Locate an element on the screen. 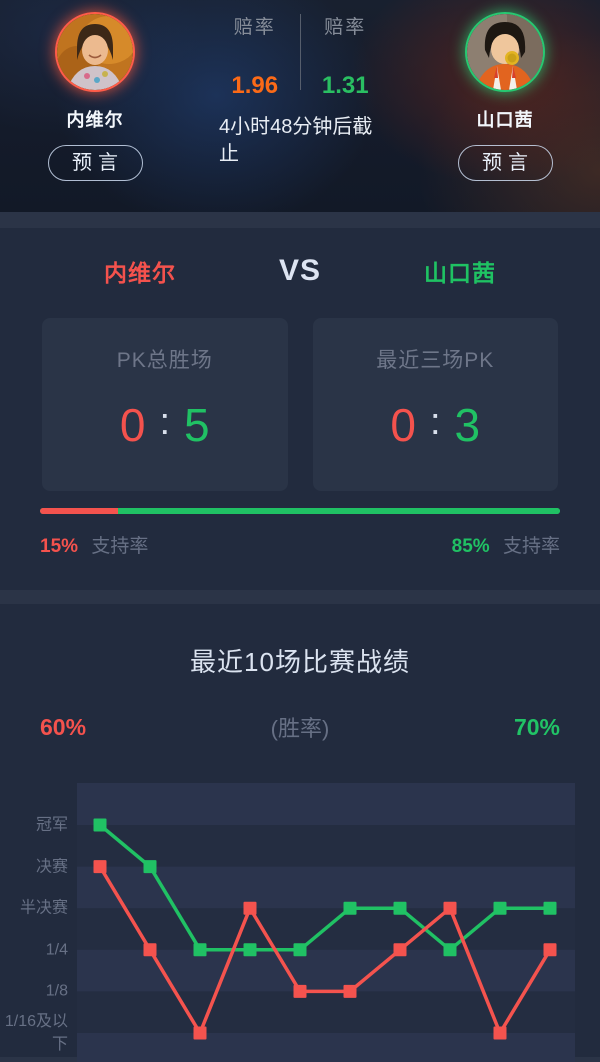  left-player-photo is located at coordinates (95, 52).